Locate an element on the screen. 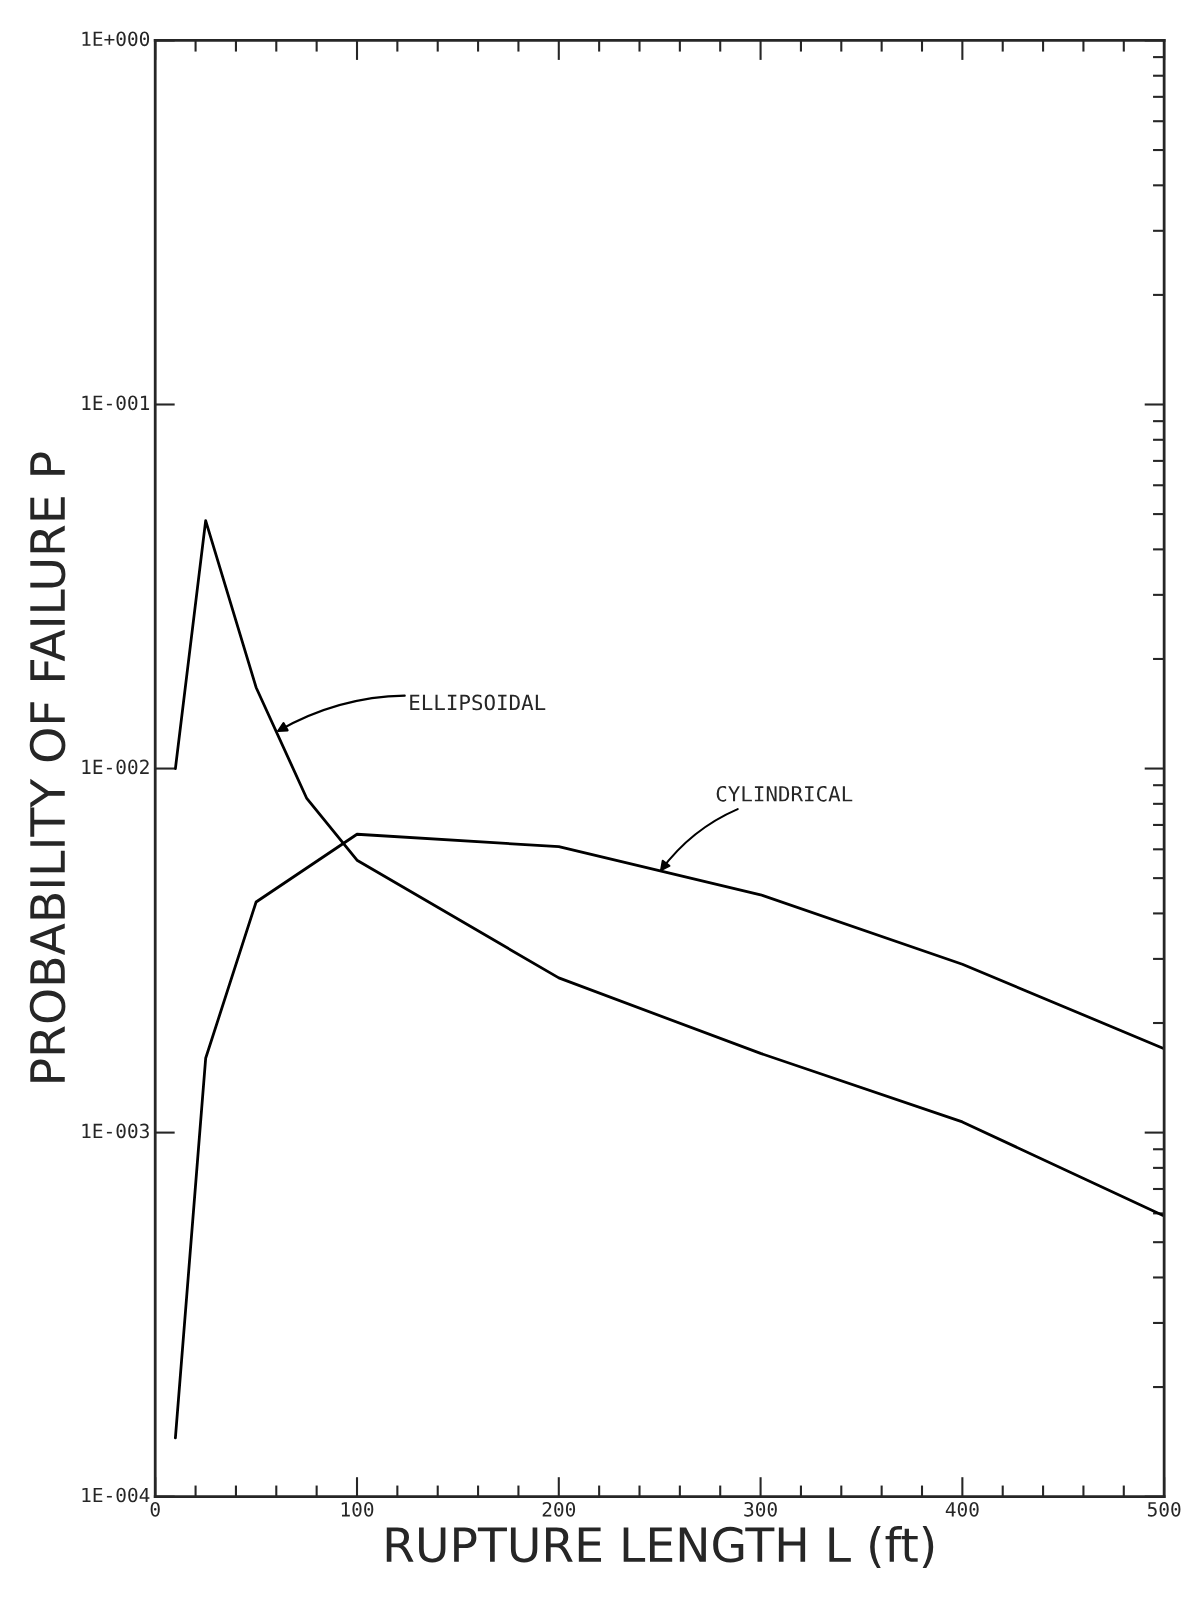  x-tick-label: 500 is located at coordinates (1164, 1509).